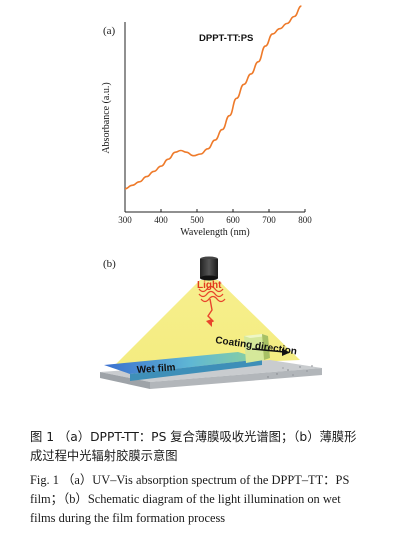  What do you see at coordinates (214, 232) in the screenshot?
I see `x-axis-label: Wavelength (nm)` at bounding box center [214, 232].